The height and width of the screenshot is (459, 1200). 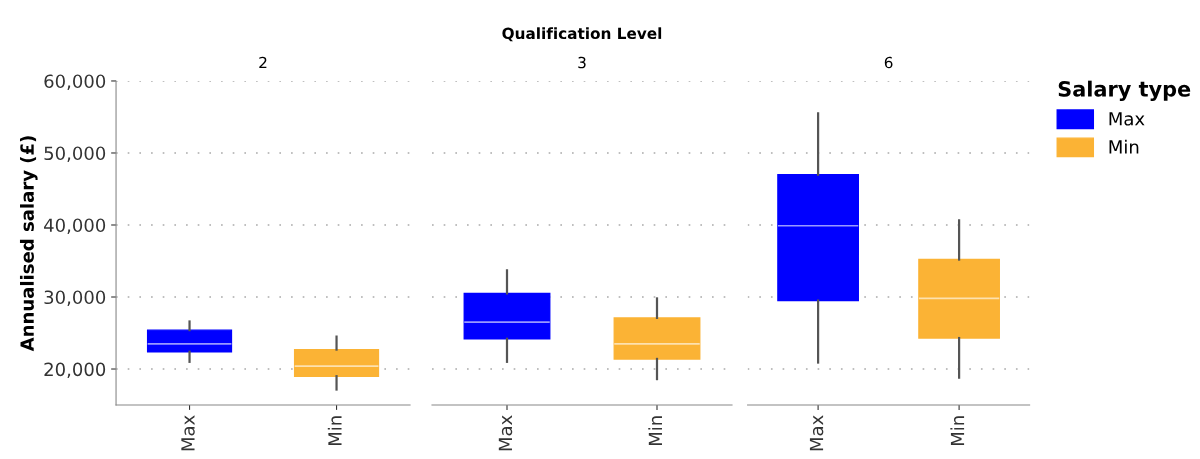 I want to click on y-tick-label: 60,000, so click(x=75, y=82).